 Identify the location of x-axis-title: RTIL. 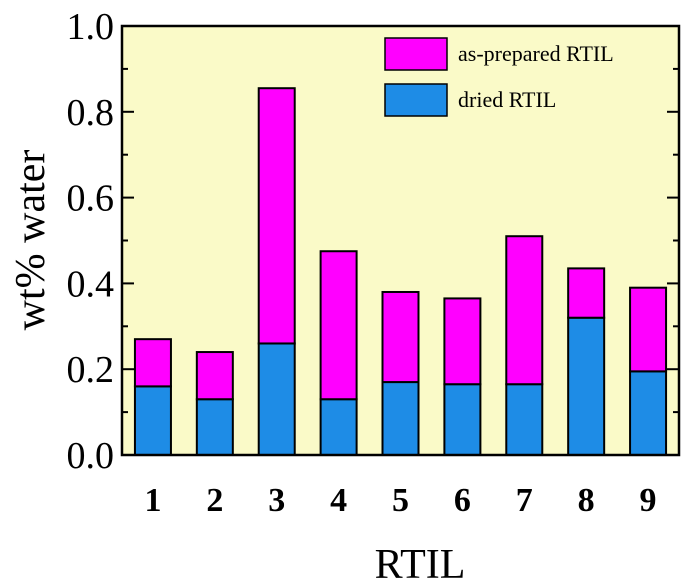
(420, 562).